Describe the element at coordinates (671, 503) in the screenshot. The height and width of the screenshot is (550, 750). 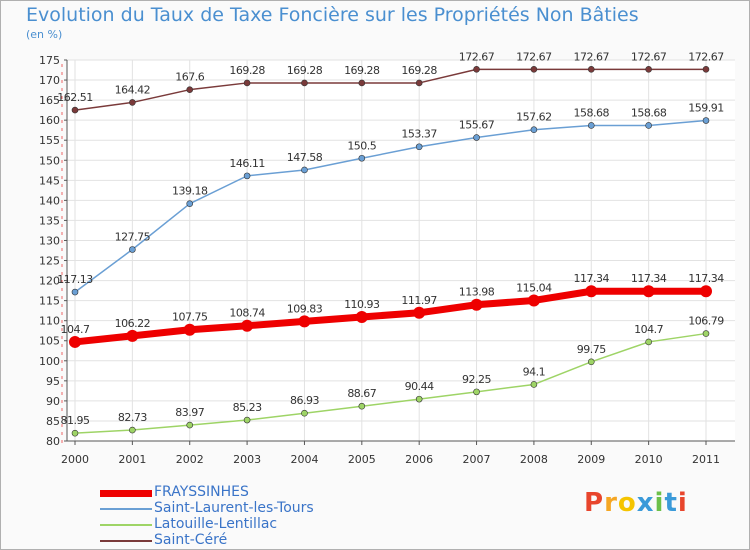
I see `logo-letter: t` at that location.